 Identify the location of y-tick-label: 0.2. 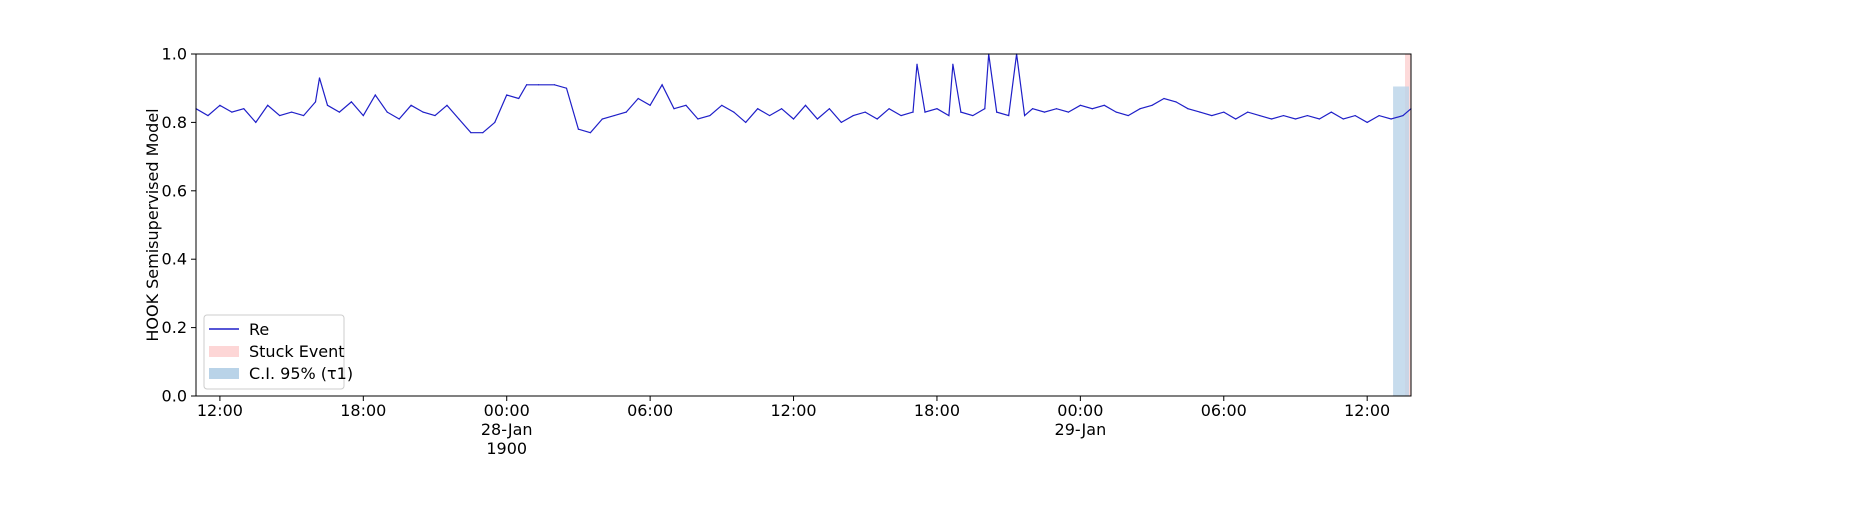
(174, 327).